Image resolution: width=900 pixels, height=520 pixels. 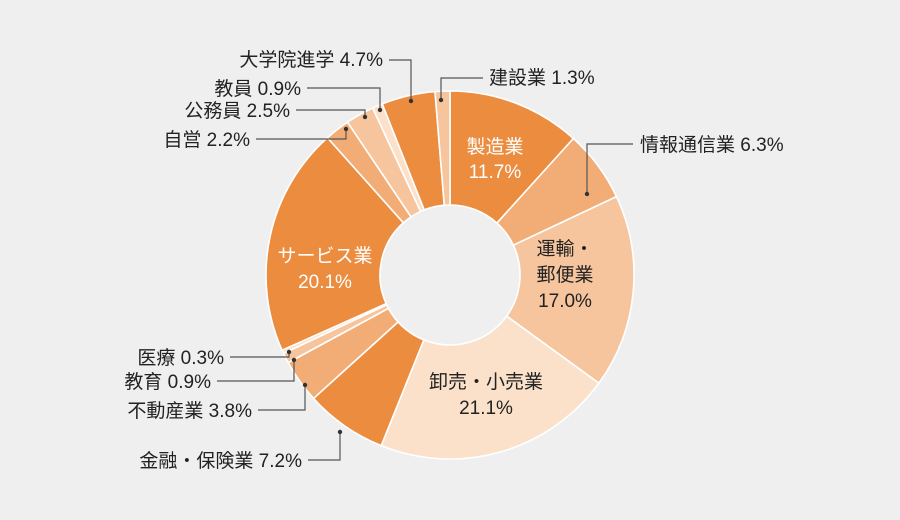 What do you see at coordinates (167, 382) in the screenshot?
I see `label-教育: 教育 0.9%` at bounding box center [167, 382].